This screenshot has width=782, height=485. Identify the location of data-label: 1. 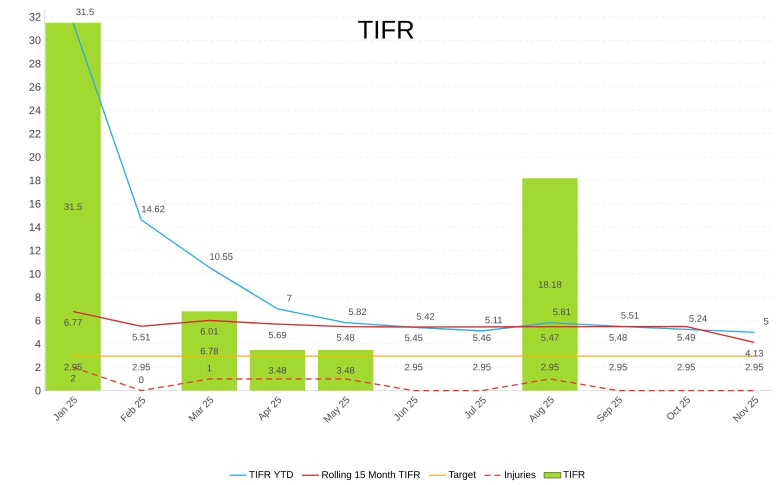
(209, 368).